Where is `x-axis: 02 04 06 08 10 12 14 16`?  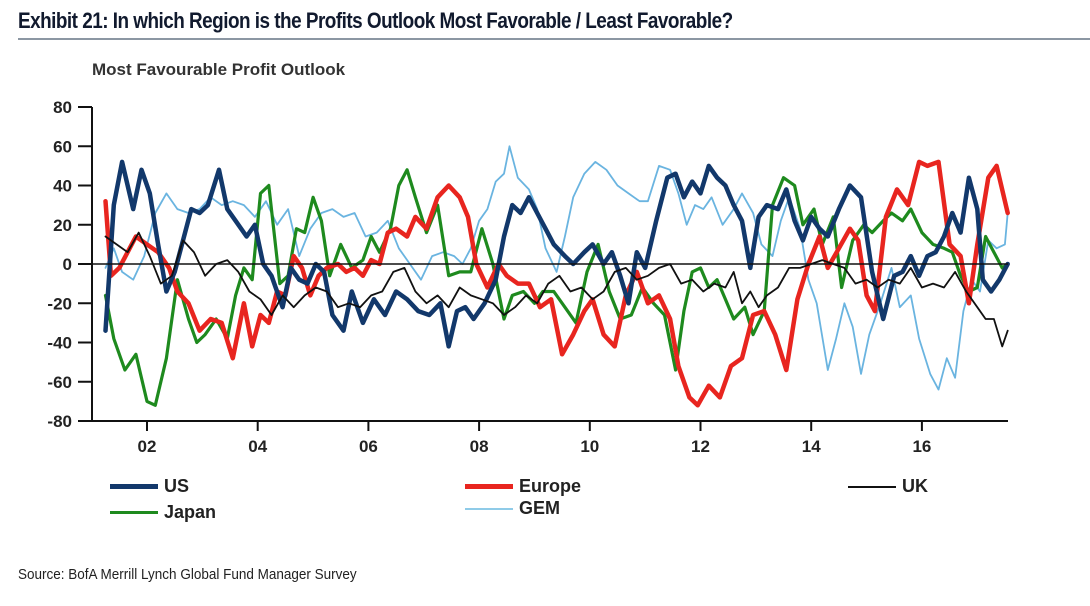 x-axis: 02 04 06 08 10 12 14 16 is located at coordinates (550, 438).